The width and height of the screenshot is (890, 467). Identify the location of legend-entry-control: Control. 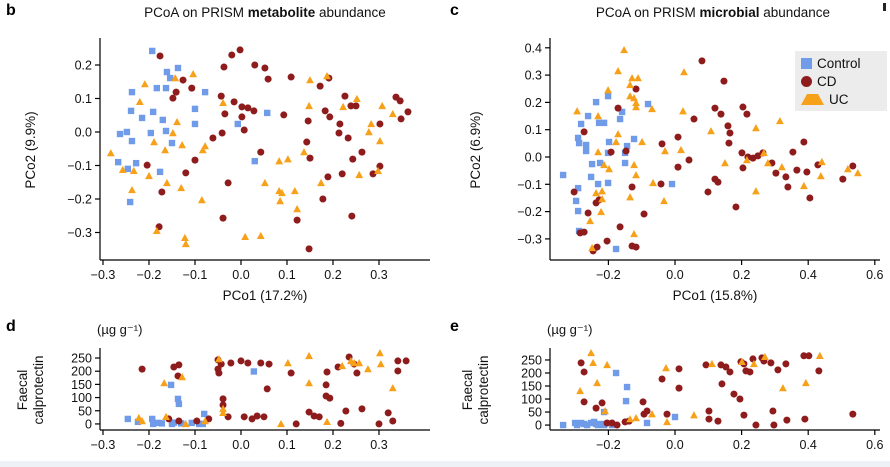
(844, 63).